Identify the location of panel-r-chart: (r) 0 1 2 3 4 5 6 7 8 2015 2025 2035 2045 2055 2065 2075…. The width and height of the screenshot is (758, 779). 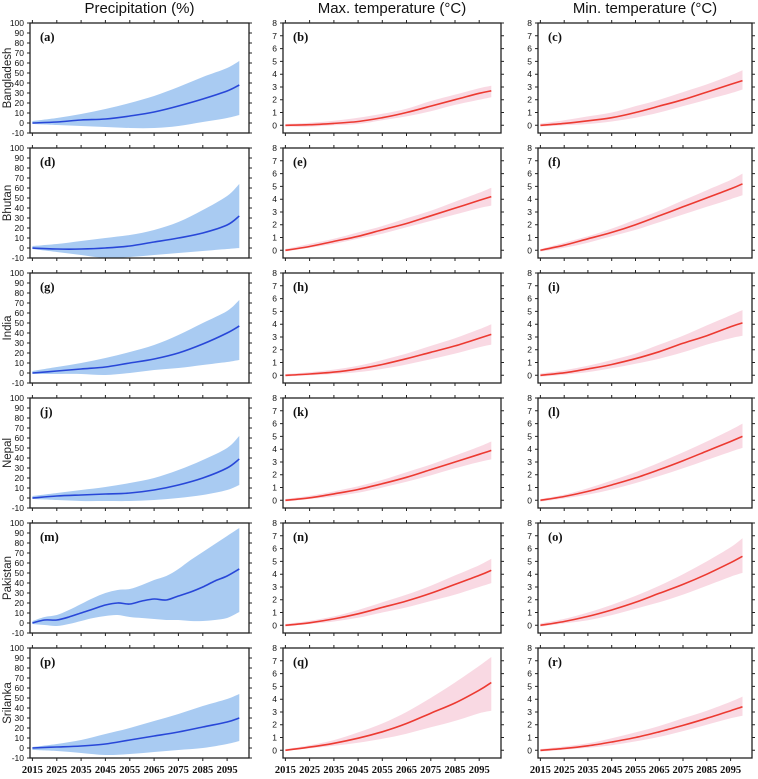
(641, 709).